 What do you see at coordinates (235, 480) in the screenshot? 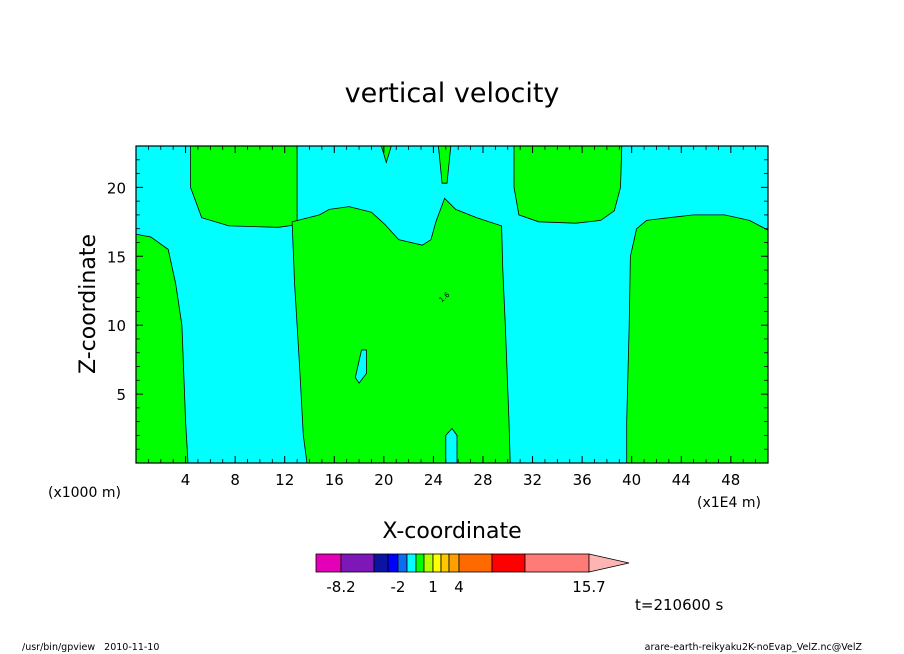
I see `x-tick-label: 8` at bounding box center [235, 480].